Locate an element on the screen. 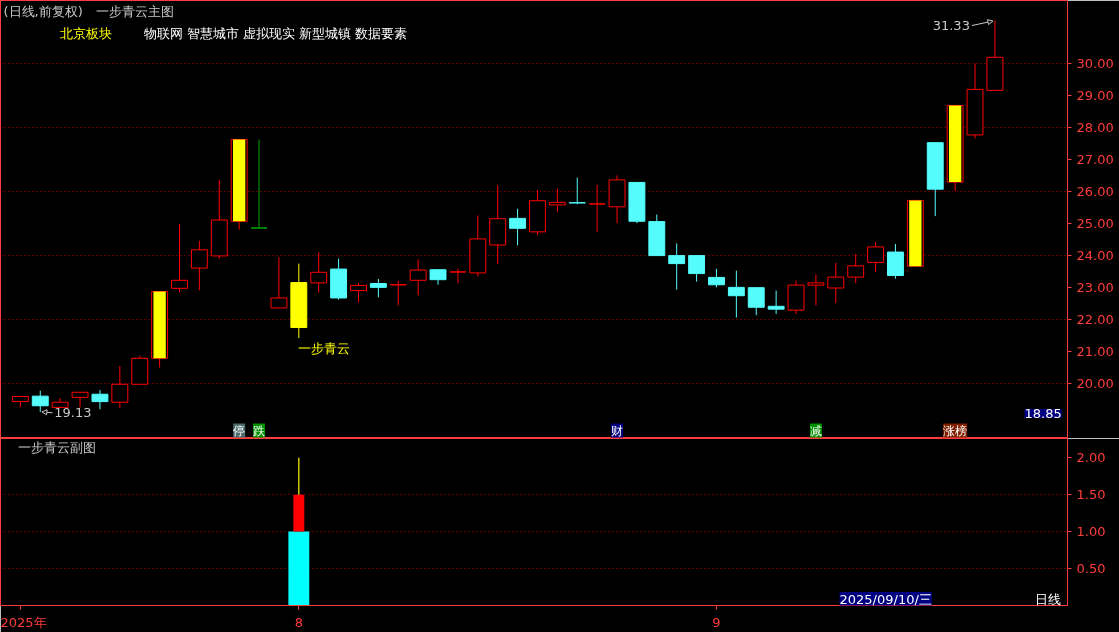 This screenshot has height=632, width=1119. y-tick-label: 26.00 is located at coordinates (1095, 191).